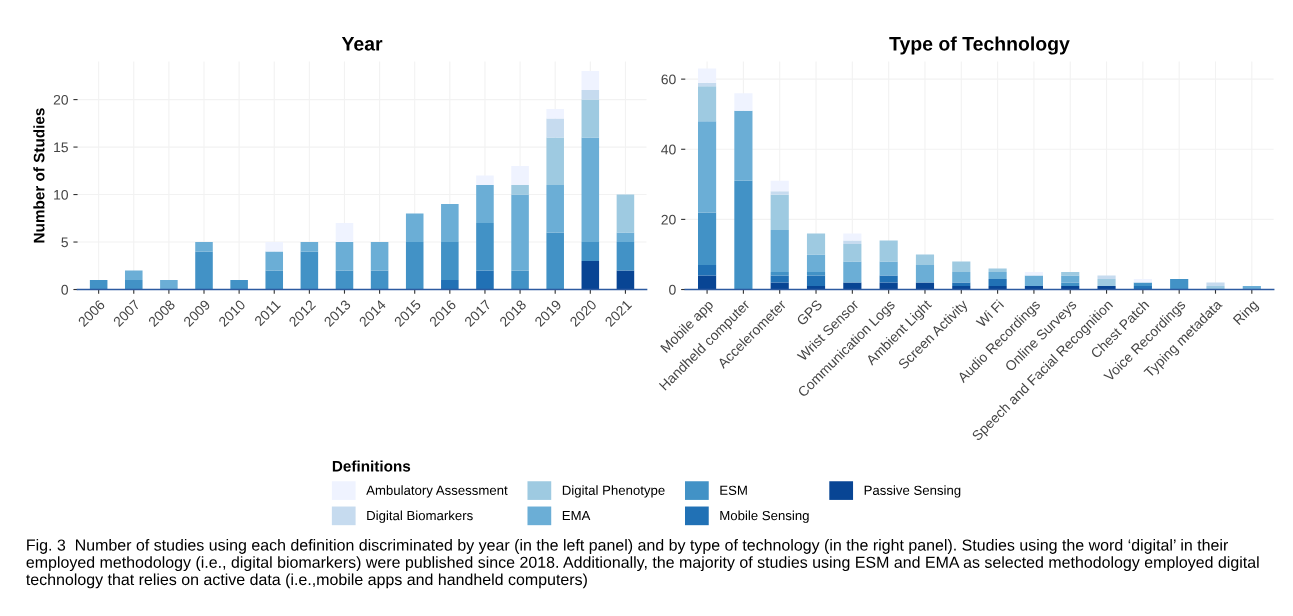 The height and width of the screenshot is (616, 1293). What do you see at coordinates (613, 491) in the screenshot?
I see `legend-label: Digital Phenotype` at bounding box center [613, 491].